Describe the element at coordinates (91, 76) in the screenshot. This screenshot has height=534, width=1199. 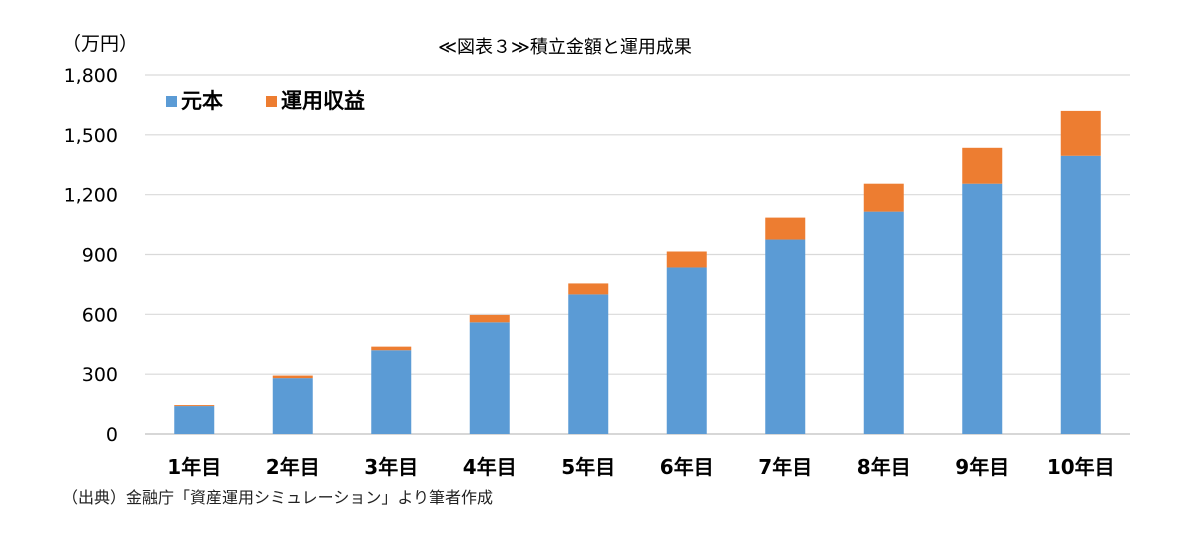
I see `y-tick-label: 1,800` at that location.